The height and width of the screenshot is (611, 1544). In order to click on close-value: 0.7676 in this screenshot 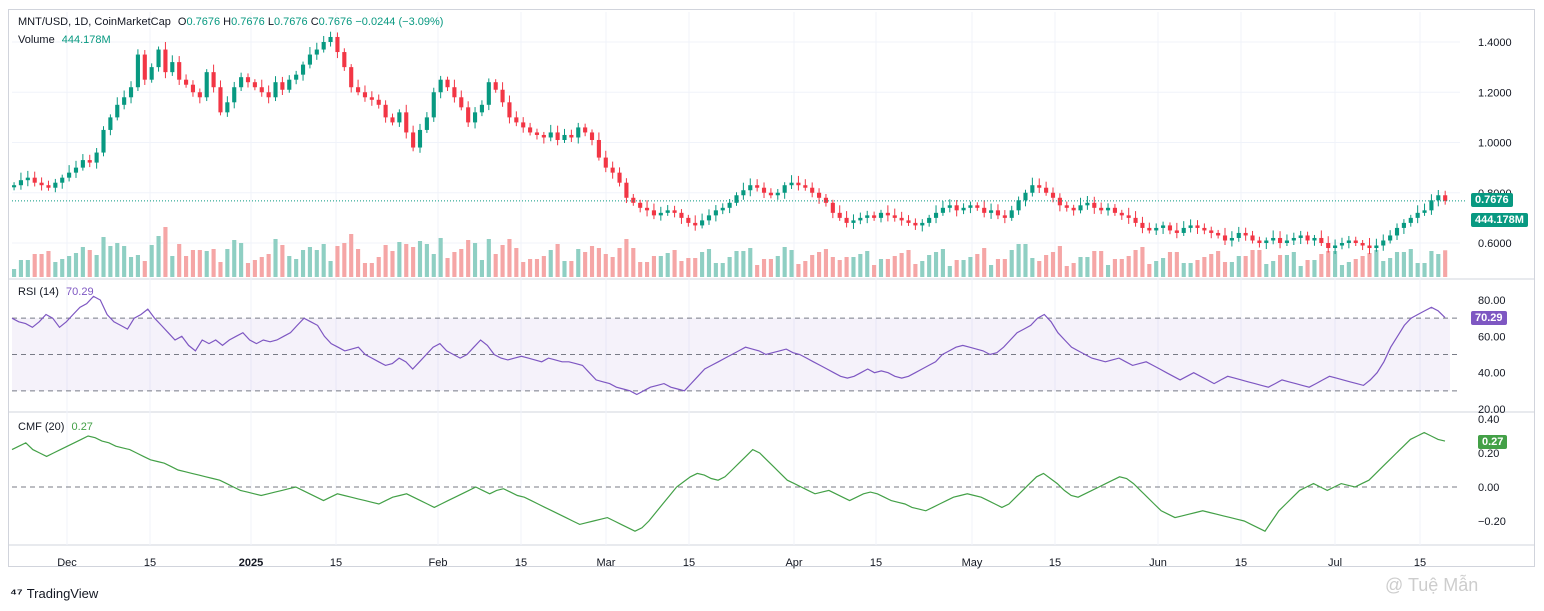, I will do `click(335, 22)`.